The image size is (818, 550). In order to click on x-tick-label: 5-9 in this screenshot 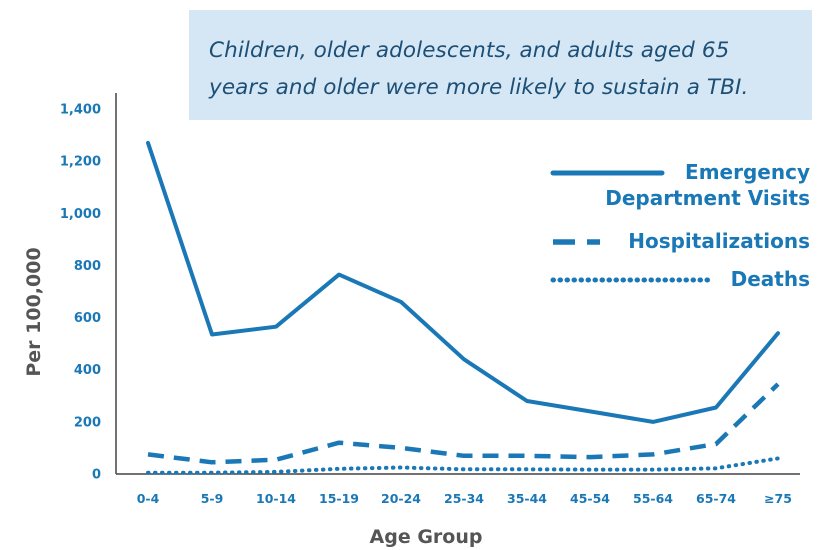, I will do `click(212, 498)`.